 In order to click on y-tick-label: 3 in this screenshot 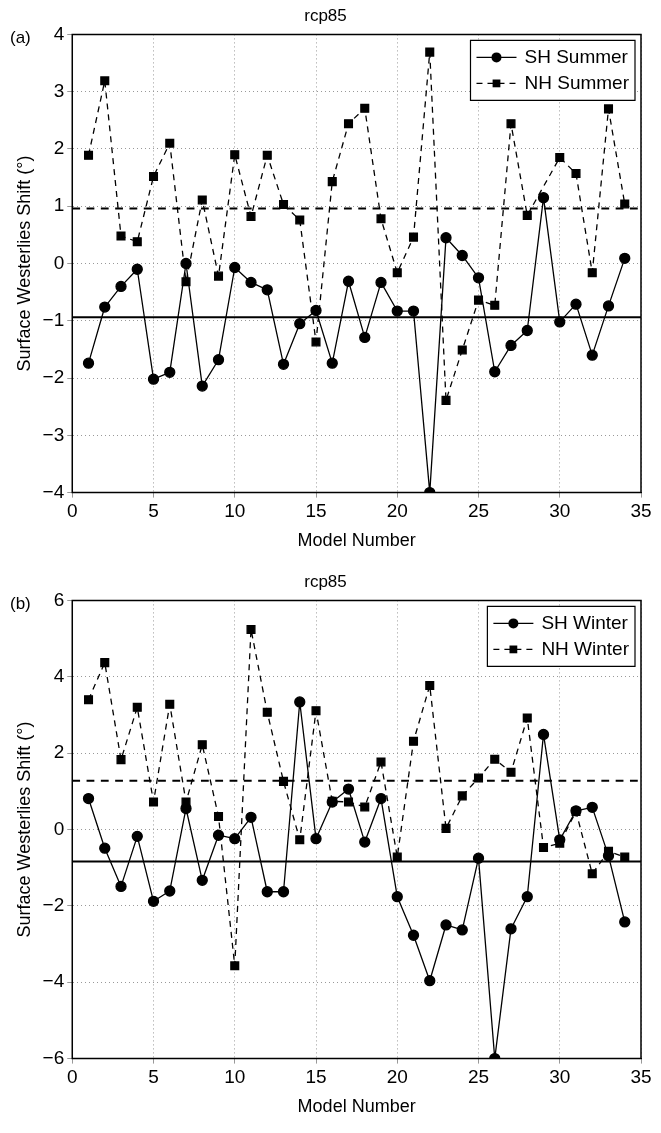, I will do `click(59, 90)`.